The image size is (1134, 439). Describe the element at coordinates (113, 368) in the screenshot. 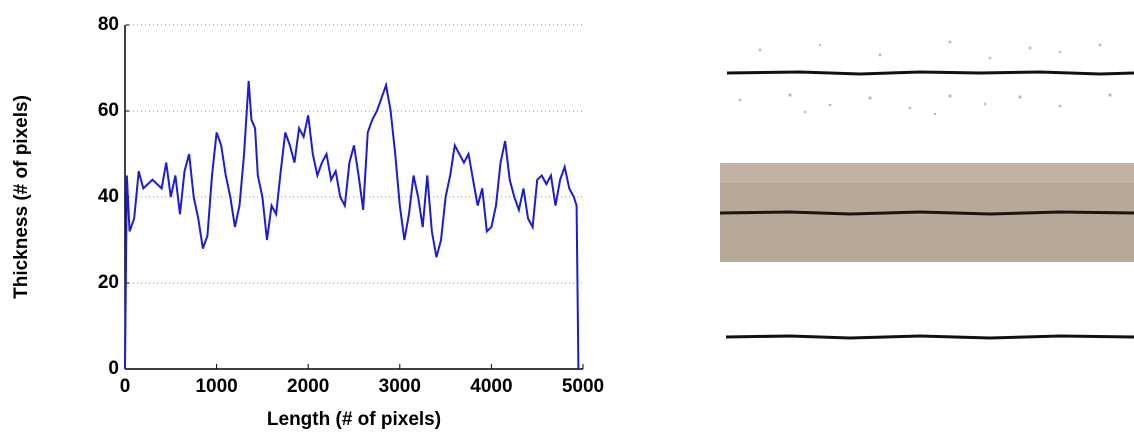

I see `y-tick-label: 0` at that location.